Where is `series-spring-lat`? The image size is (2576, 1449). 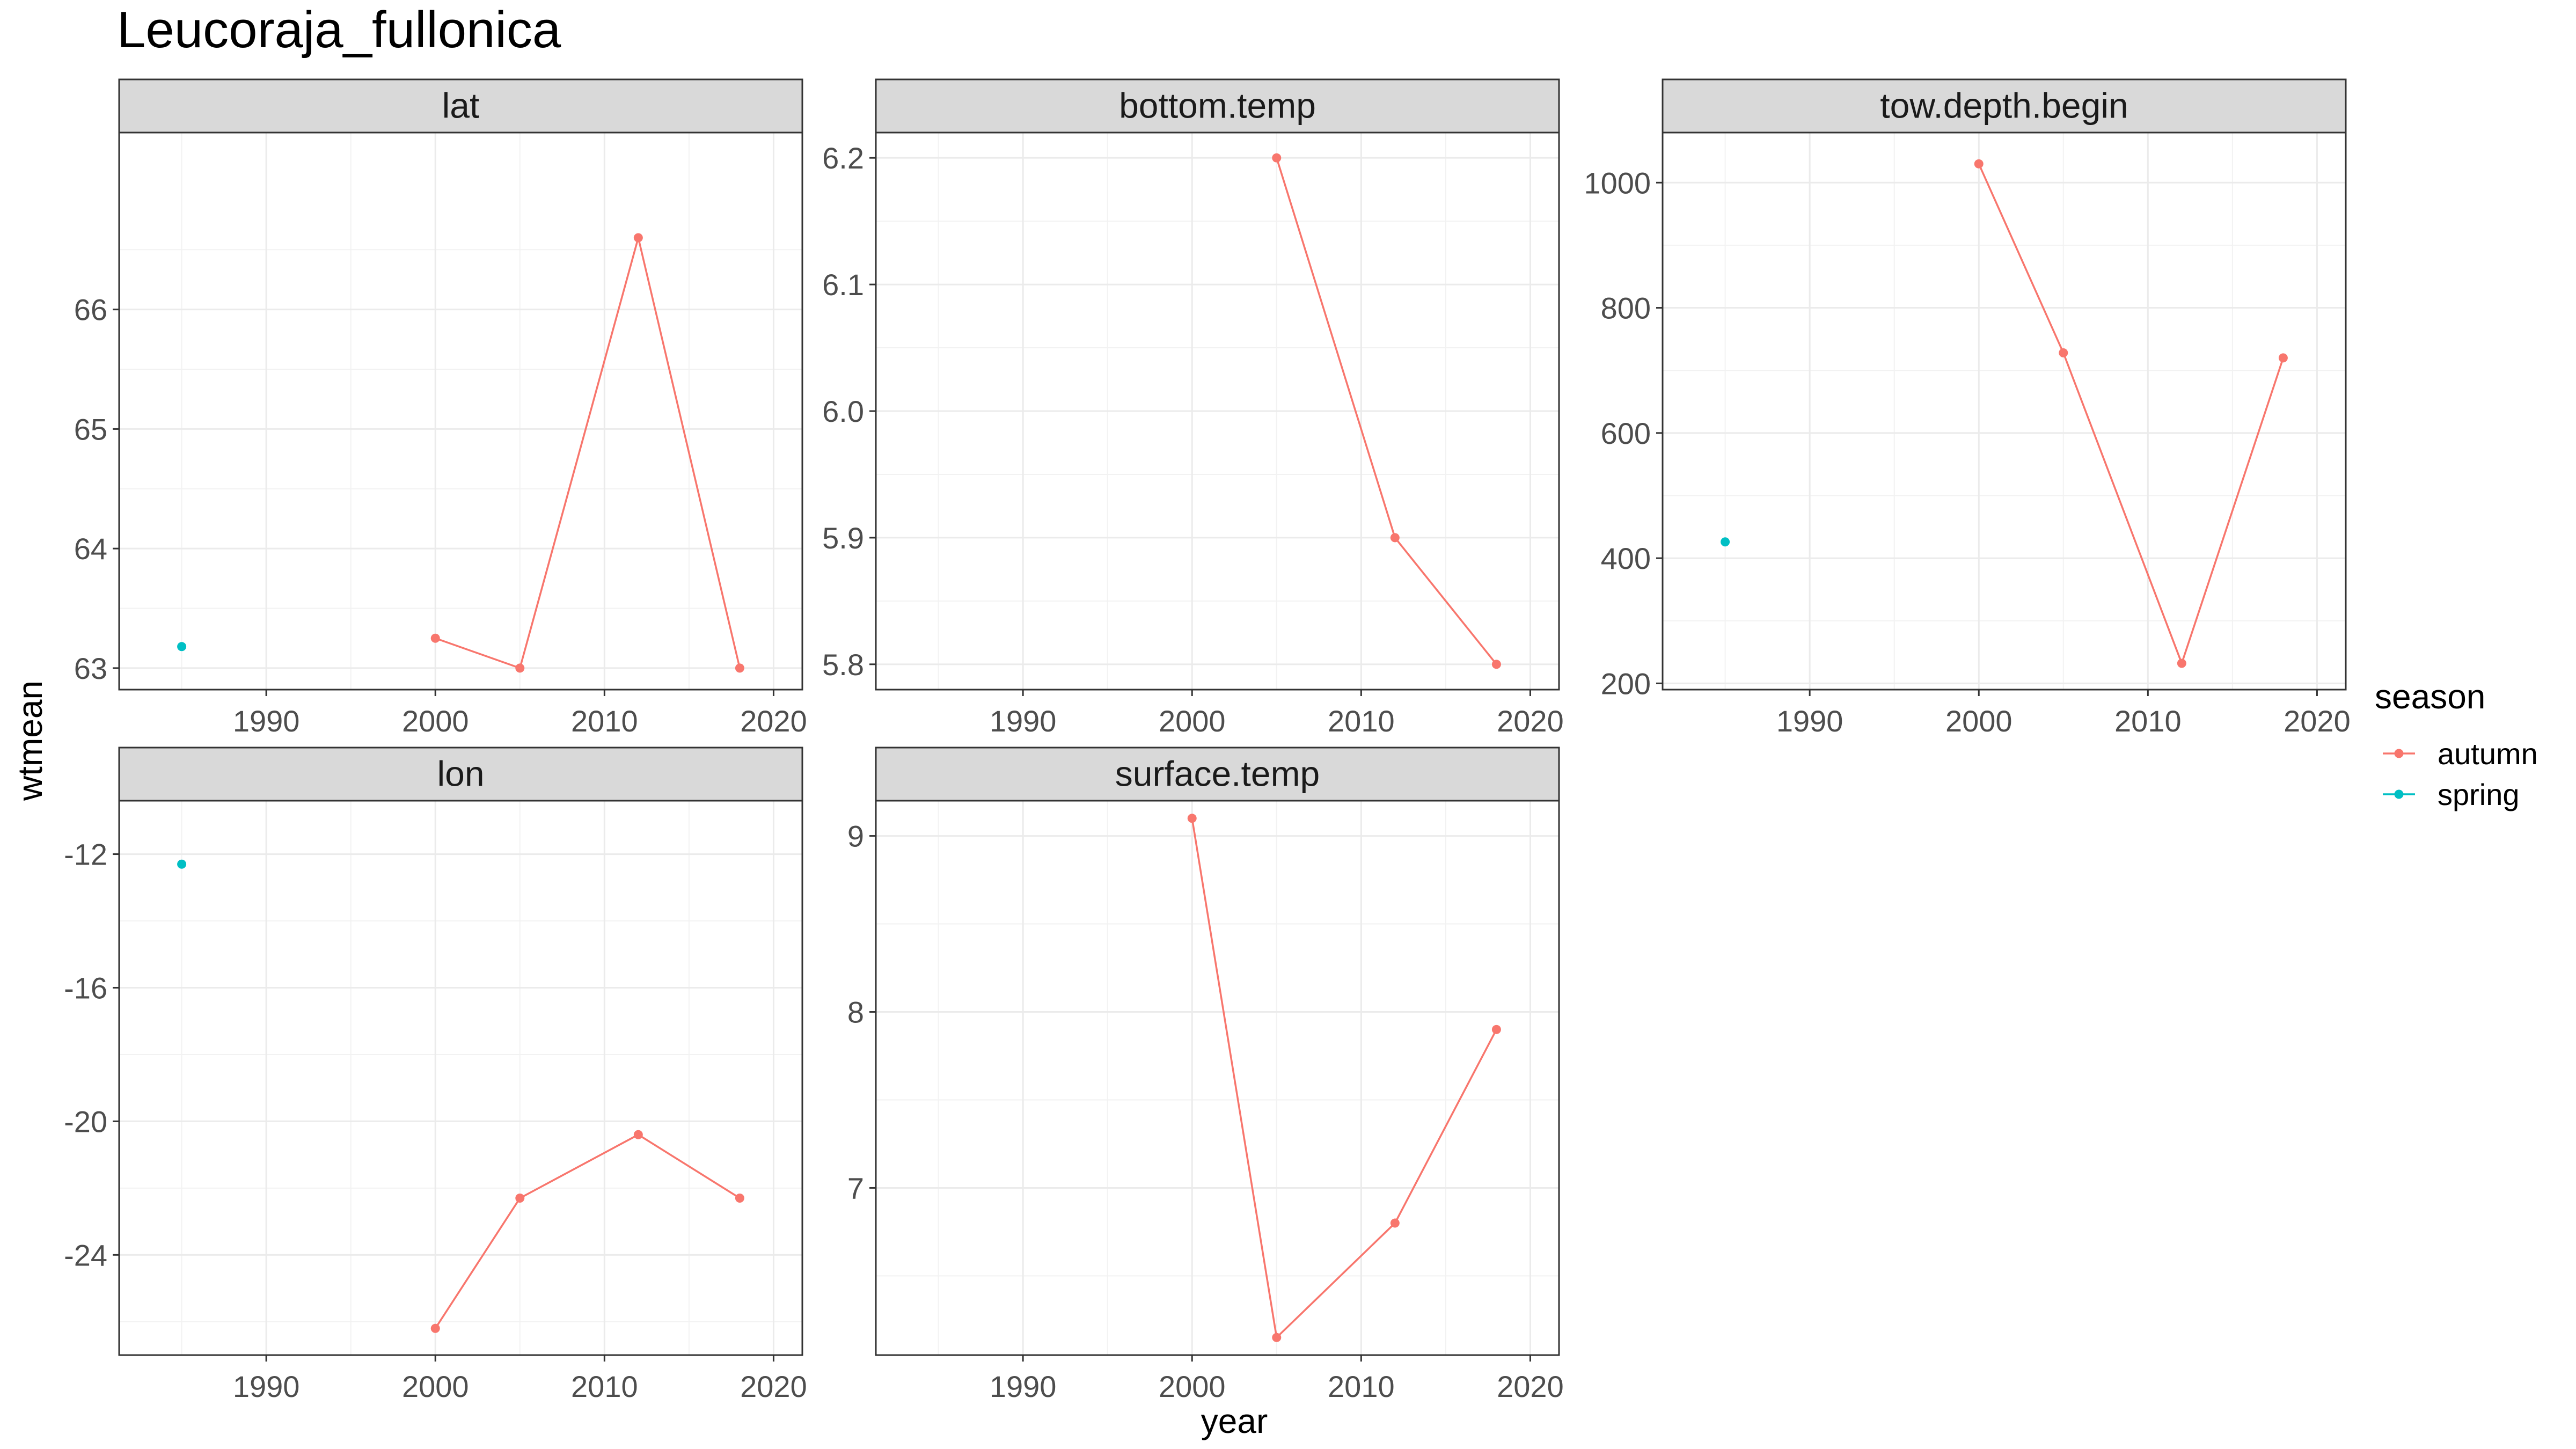 series-spring-lat is located at coordinates (182, 647).